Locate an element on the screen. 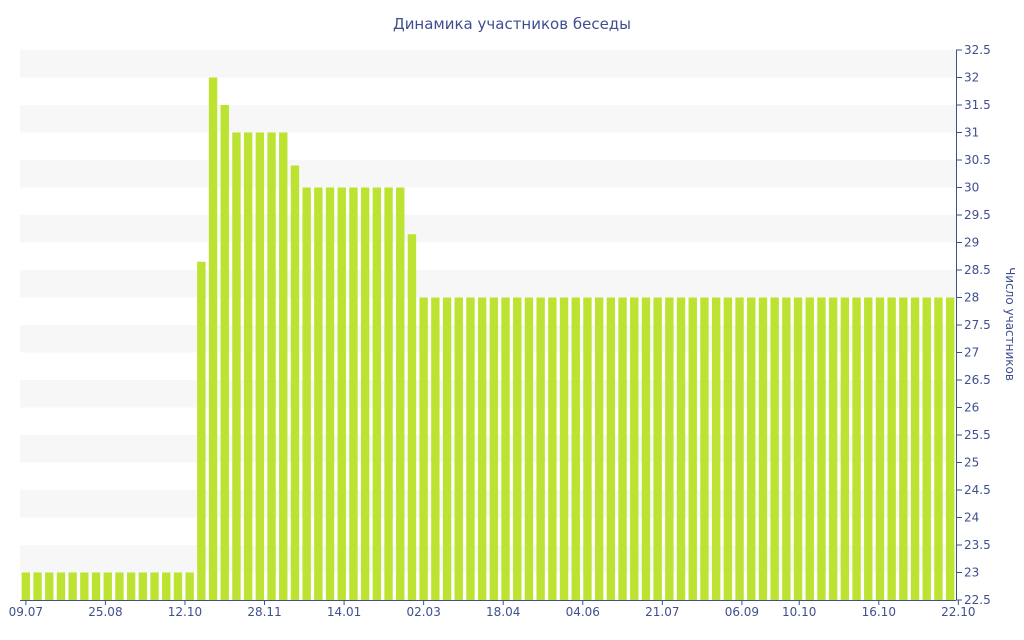 The width and height of the screenshot is (1024, 640). y-tick-label: 25 is located at coordinates (971, 463).